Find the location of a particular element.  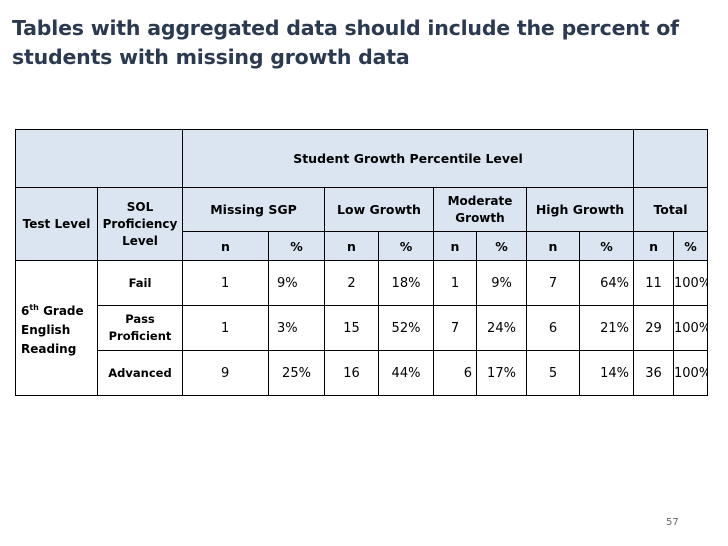

cell: 16 is located at coordinates (351, 373).